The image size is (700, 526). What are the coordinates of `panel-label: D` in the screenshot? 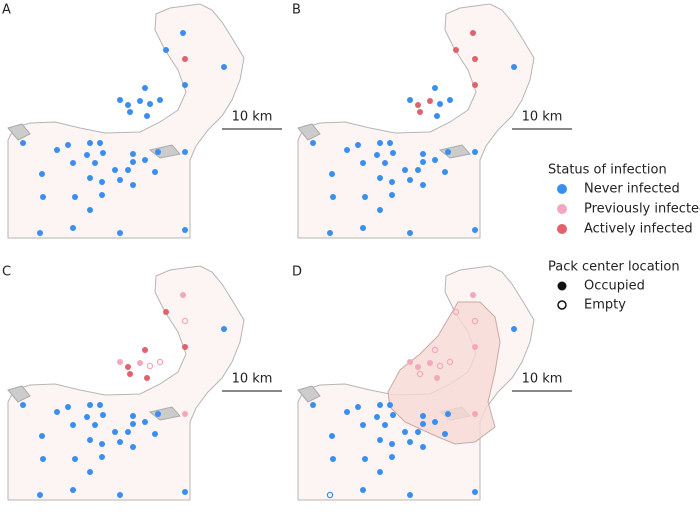 It's located at (297, 272).